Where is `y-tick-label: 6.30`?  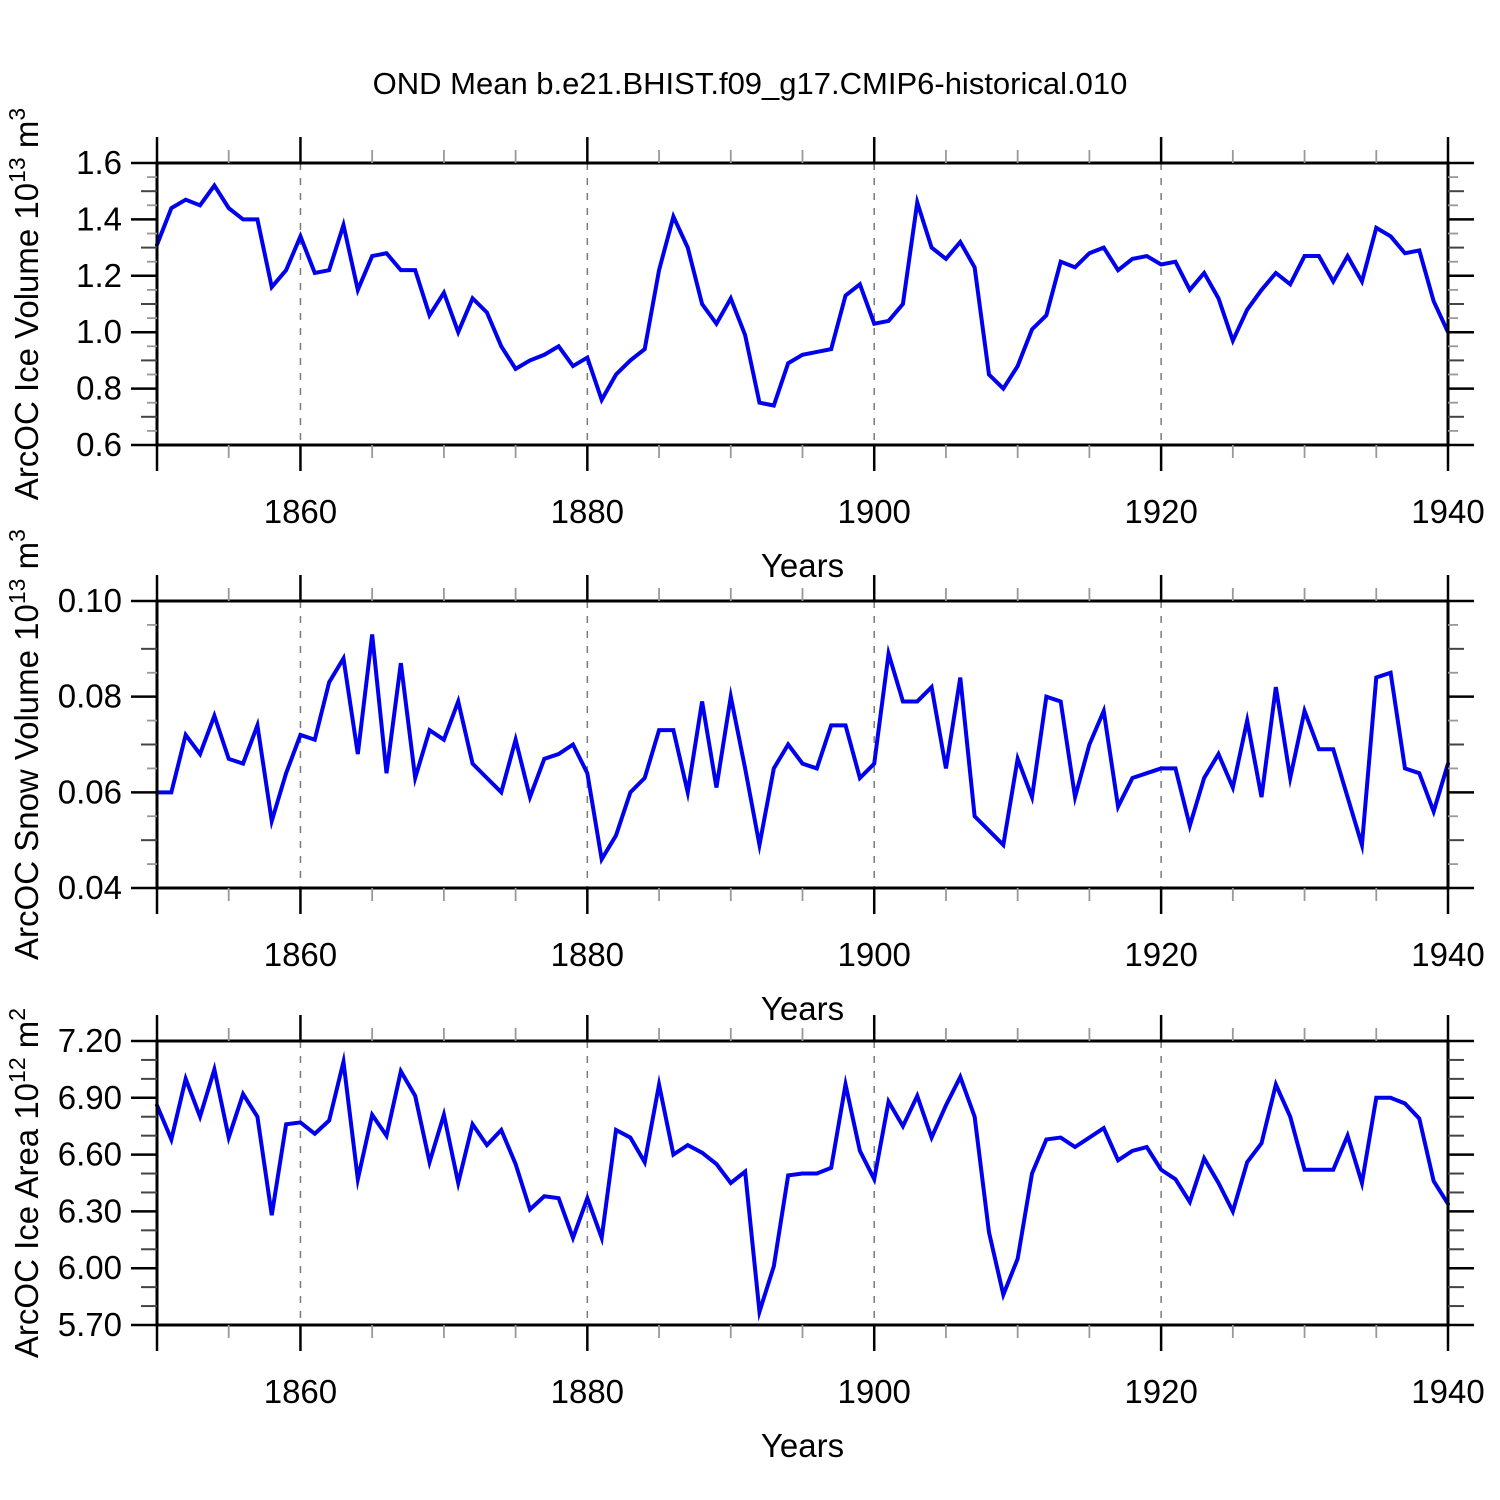
y-tick-label: 6.30 is located at coordinates (90, 1210).